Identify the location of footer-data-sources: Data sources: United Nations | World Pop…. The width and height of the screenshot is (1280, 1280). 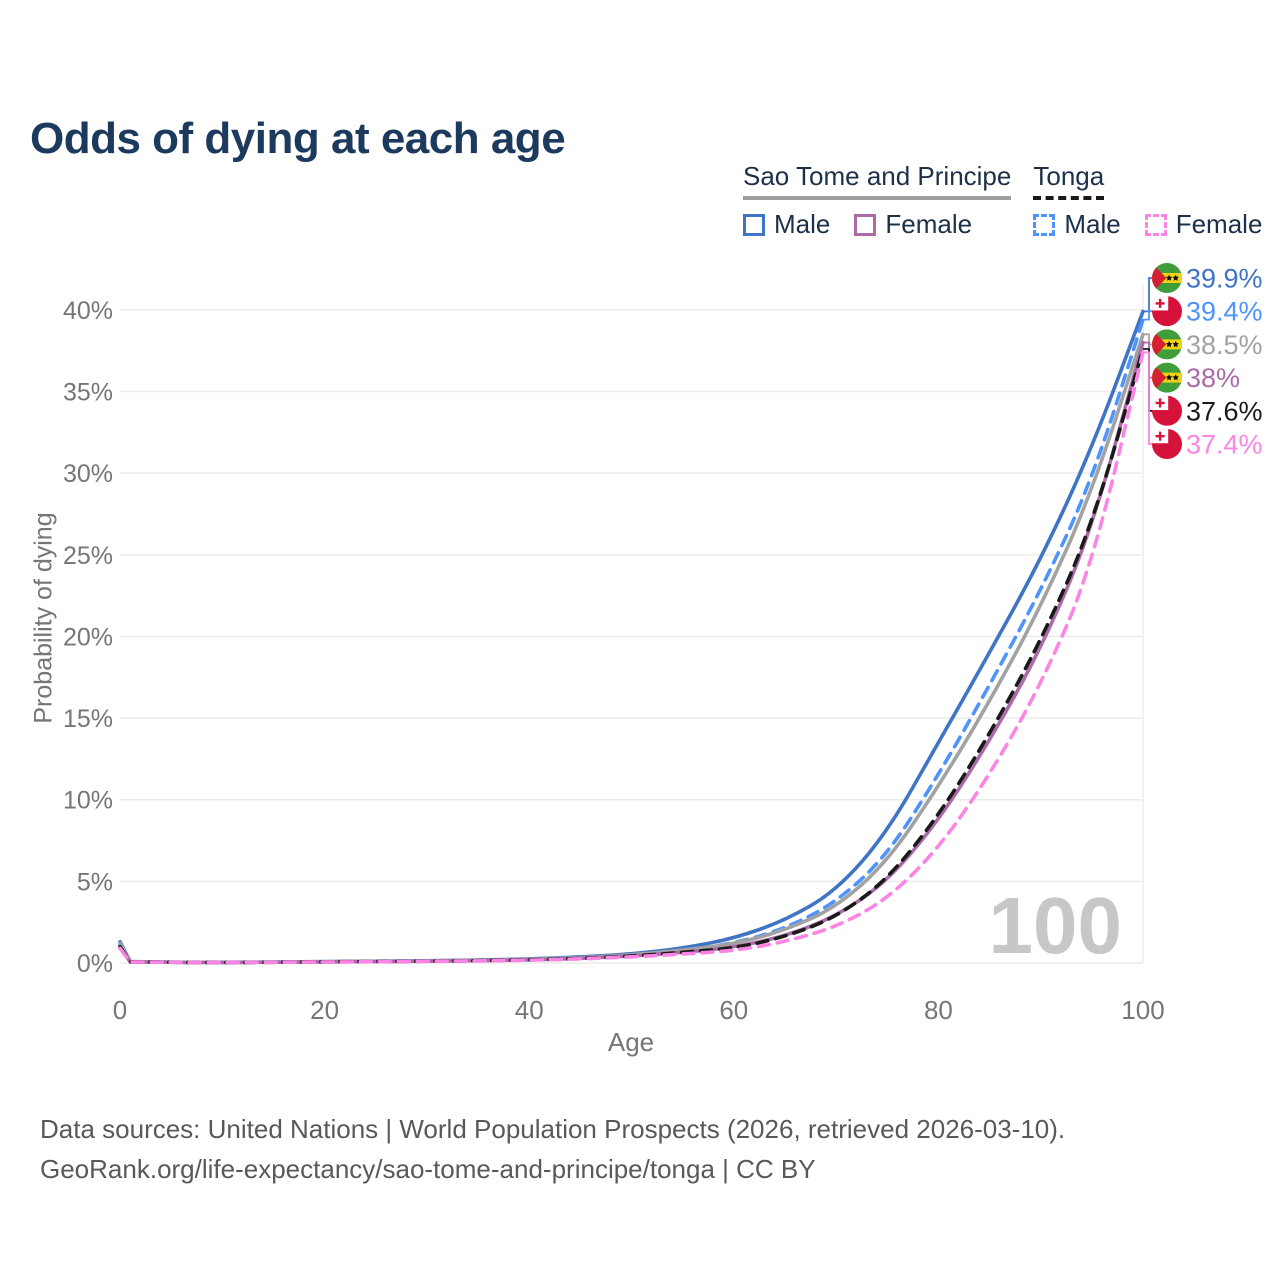
(553, 1129).